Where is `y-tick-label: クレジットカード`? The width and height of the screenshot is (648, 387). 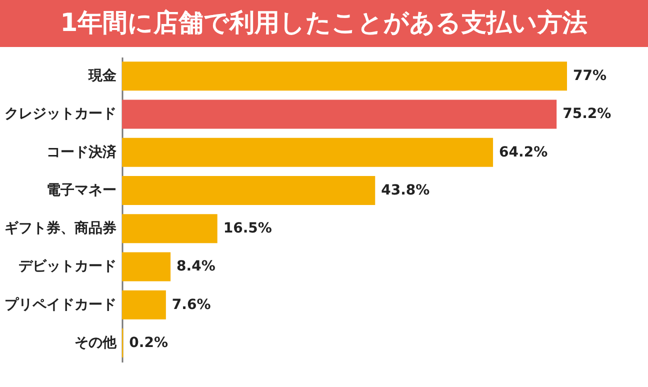 y-tick-label: クレジットカード is located at coordinates (60, 114).